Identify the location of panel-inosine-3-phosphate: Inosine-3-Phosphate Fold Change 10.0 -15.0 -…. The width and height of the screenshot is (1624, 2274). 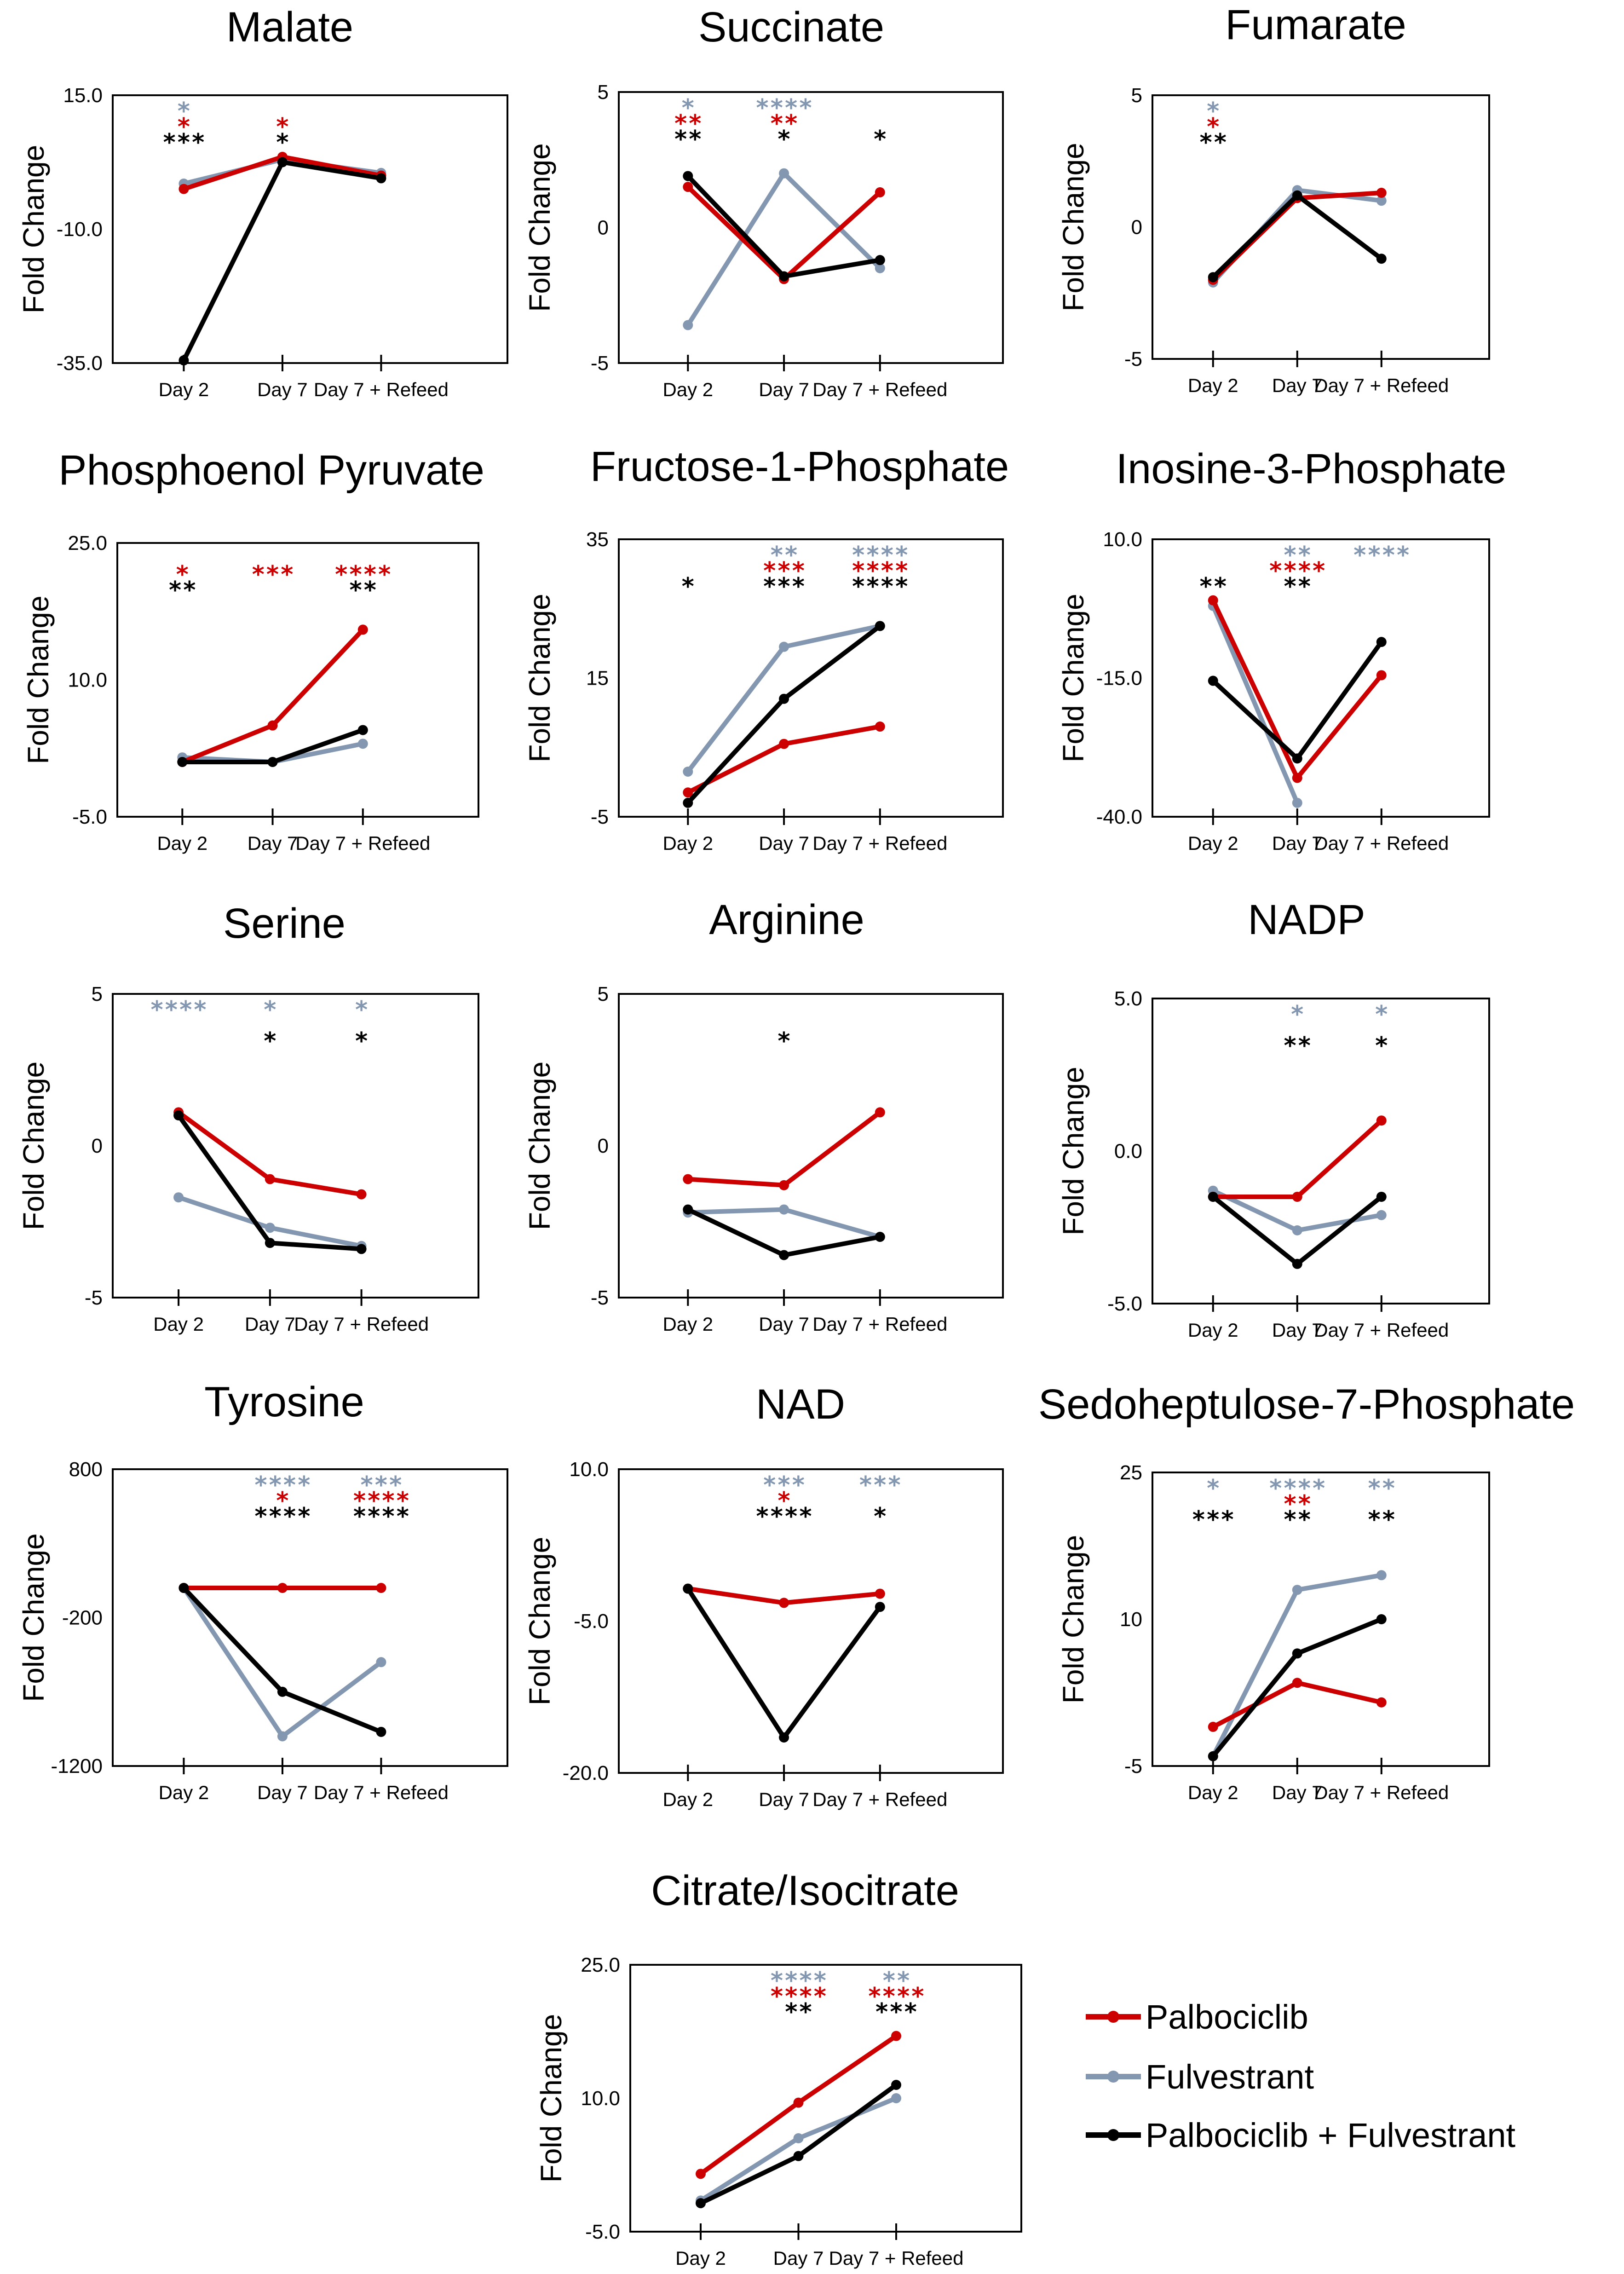
(1282, 649).